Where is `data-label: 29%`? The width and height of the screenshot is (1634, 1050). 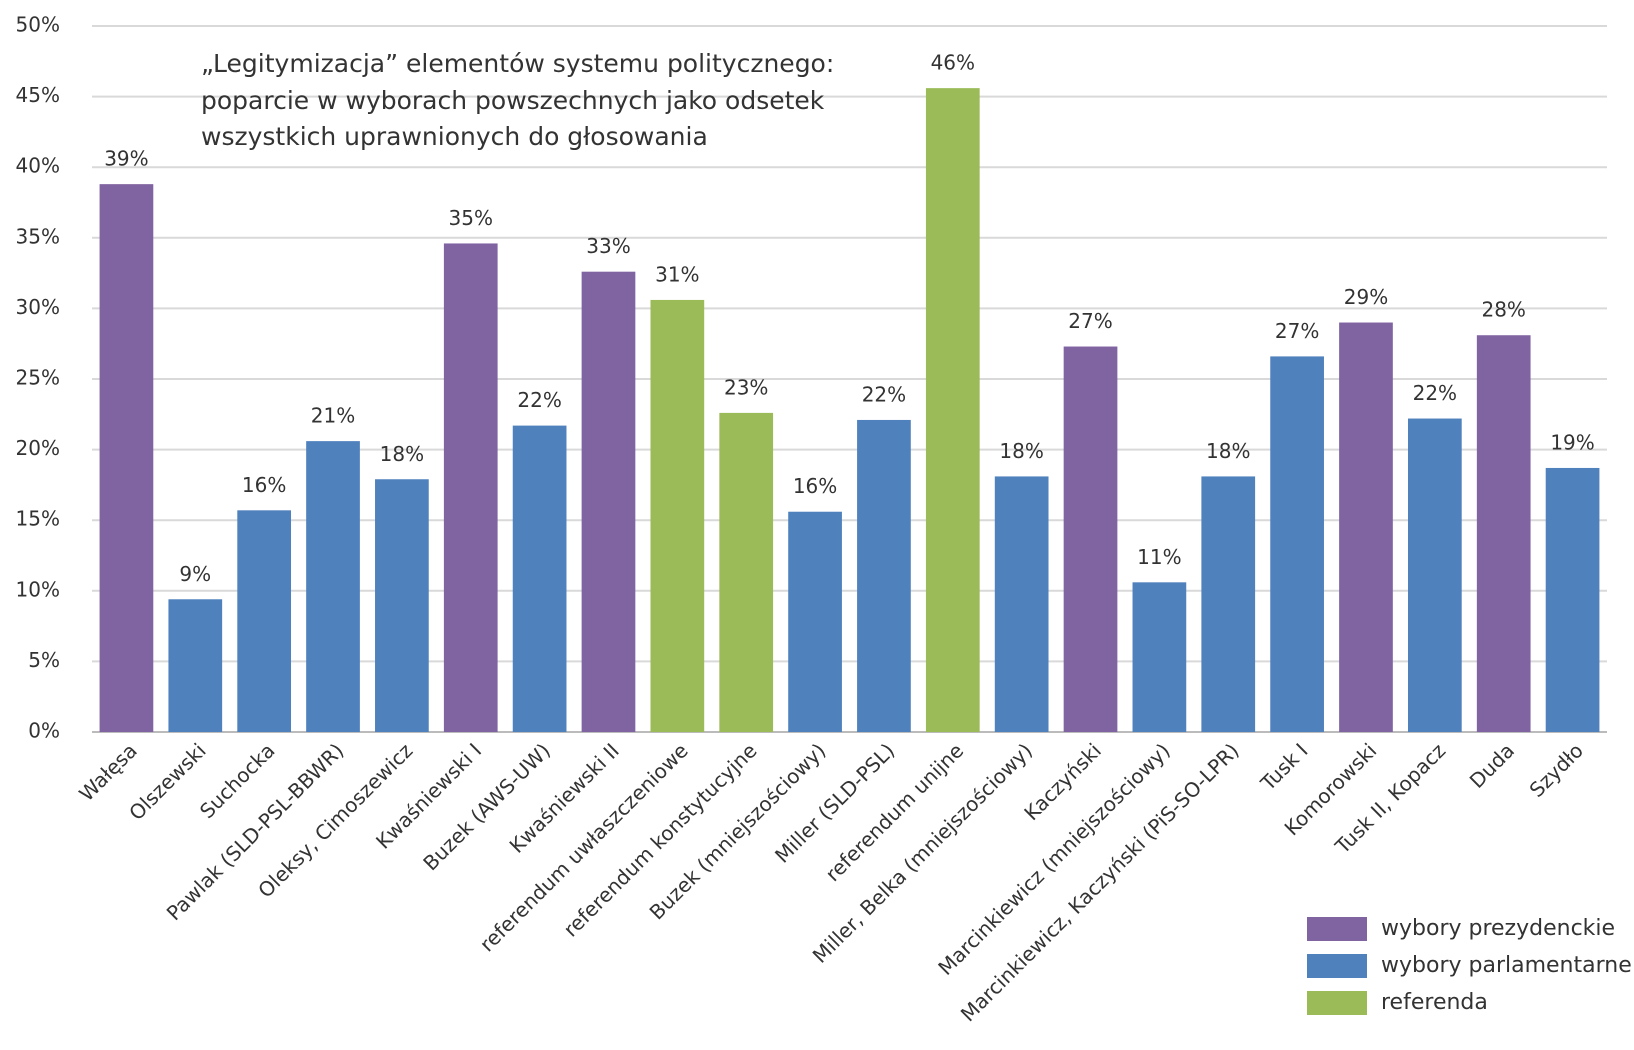 data-label: 29% is located at coordinates (1366, 297).